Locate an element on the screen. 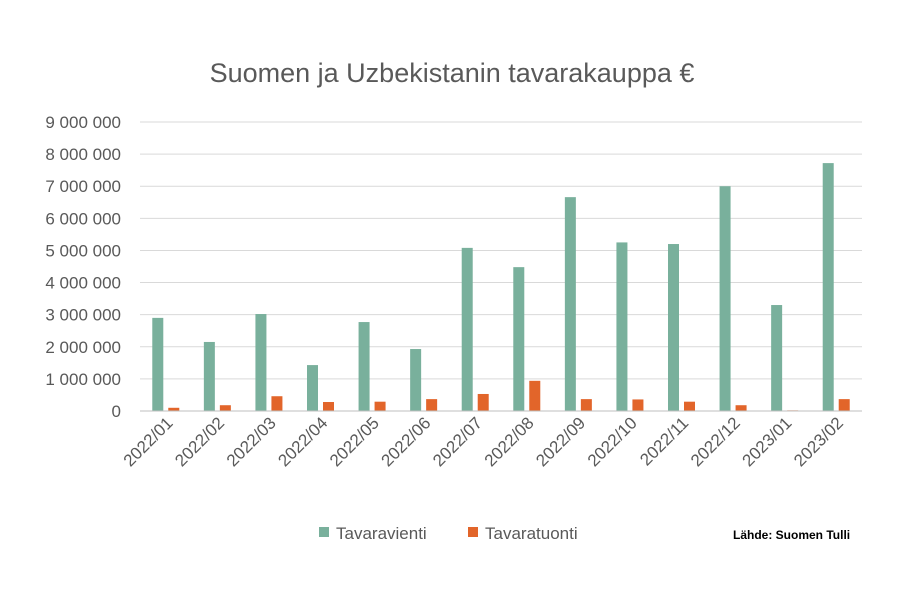  legend: Tavaravienti Tavaratuonti is located at coordinates (448, 533).